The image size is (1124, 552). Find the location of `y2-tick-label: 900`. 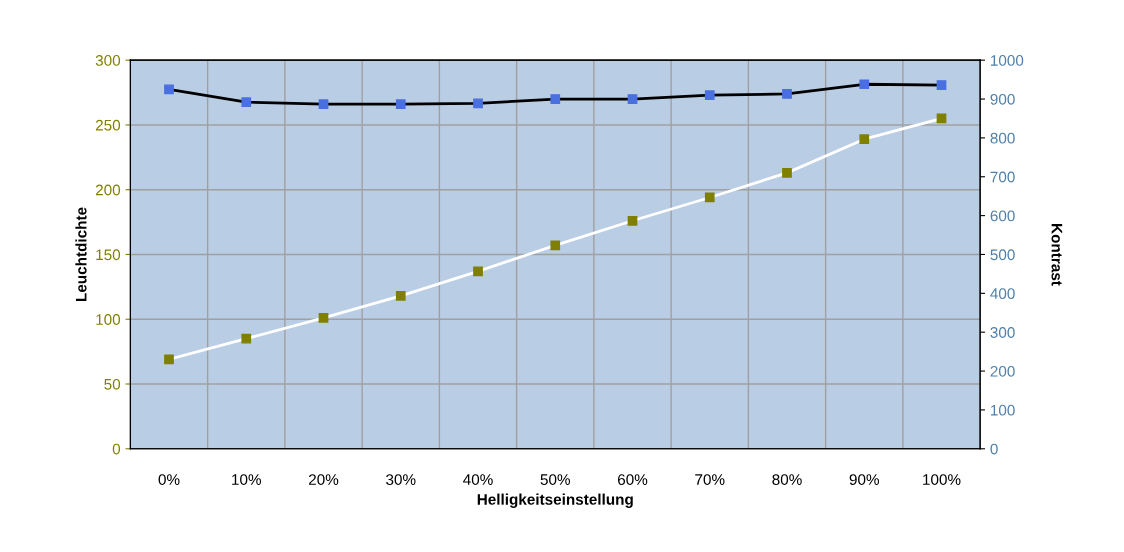

y2-tick-label: 900 is located at coordinates (1002, 99).